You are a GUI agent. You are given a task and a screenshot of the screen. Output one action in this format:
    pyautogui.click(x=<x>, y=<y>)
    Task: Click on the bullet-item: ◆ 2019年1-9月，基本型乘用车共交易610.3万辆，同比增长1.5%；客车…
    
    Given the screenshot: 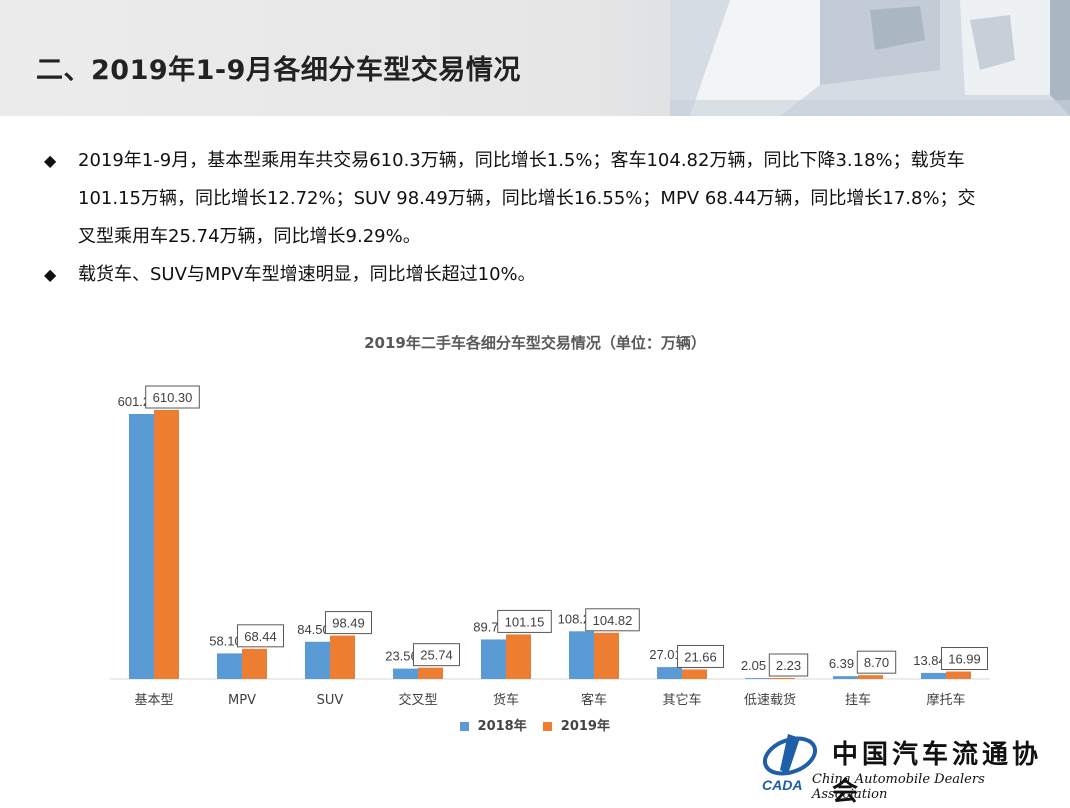 What is the action you would take?
    pyautogui.click(x=514, y=199)
    